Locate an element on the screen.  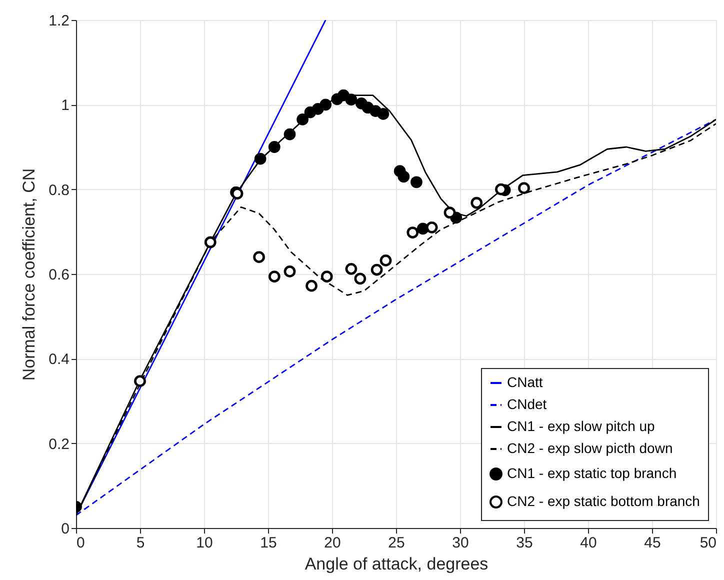
legend-label: CN2 - exp static bottom branch is located at coordinates (603, 501).